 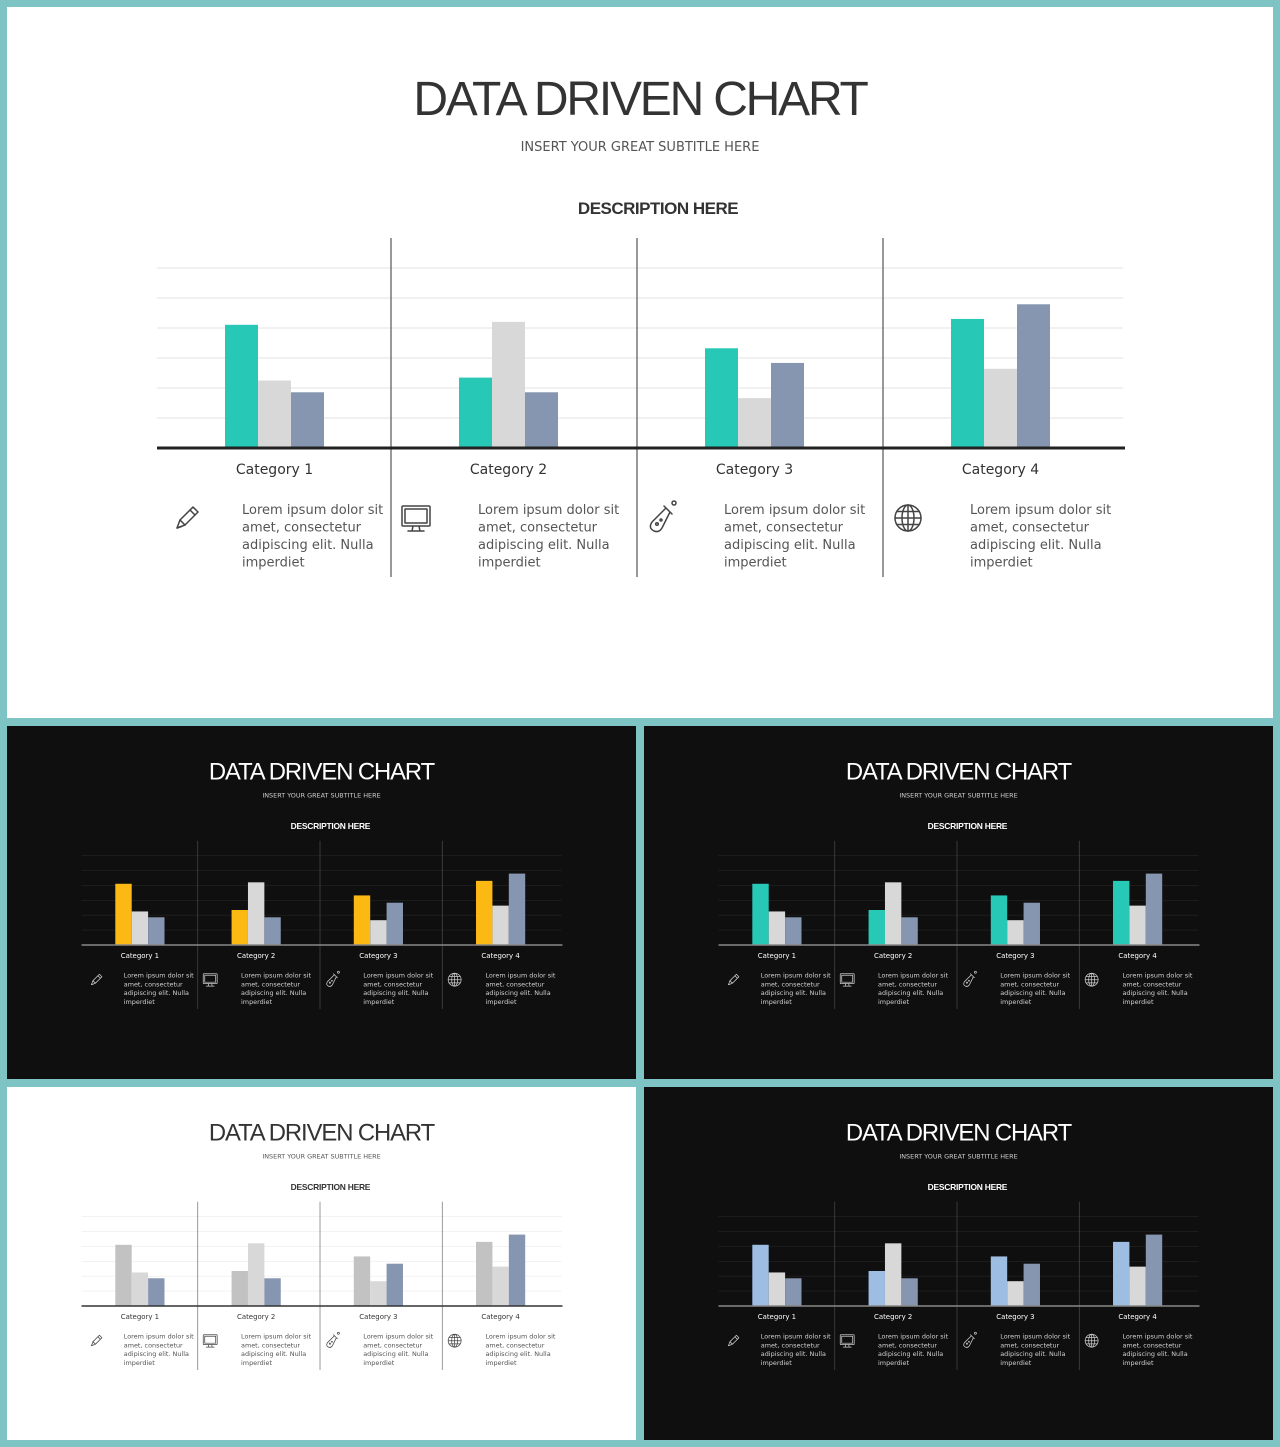 What do you see at coordinates (968, 1187) in the screenshot?
I see `description-heading: DESCRIPTION HERE` at bounding box center [968, 1187].